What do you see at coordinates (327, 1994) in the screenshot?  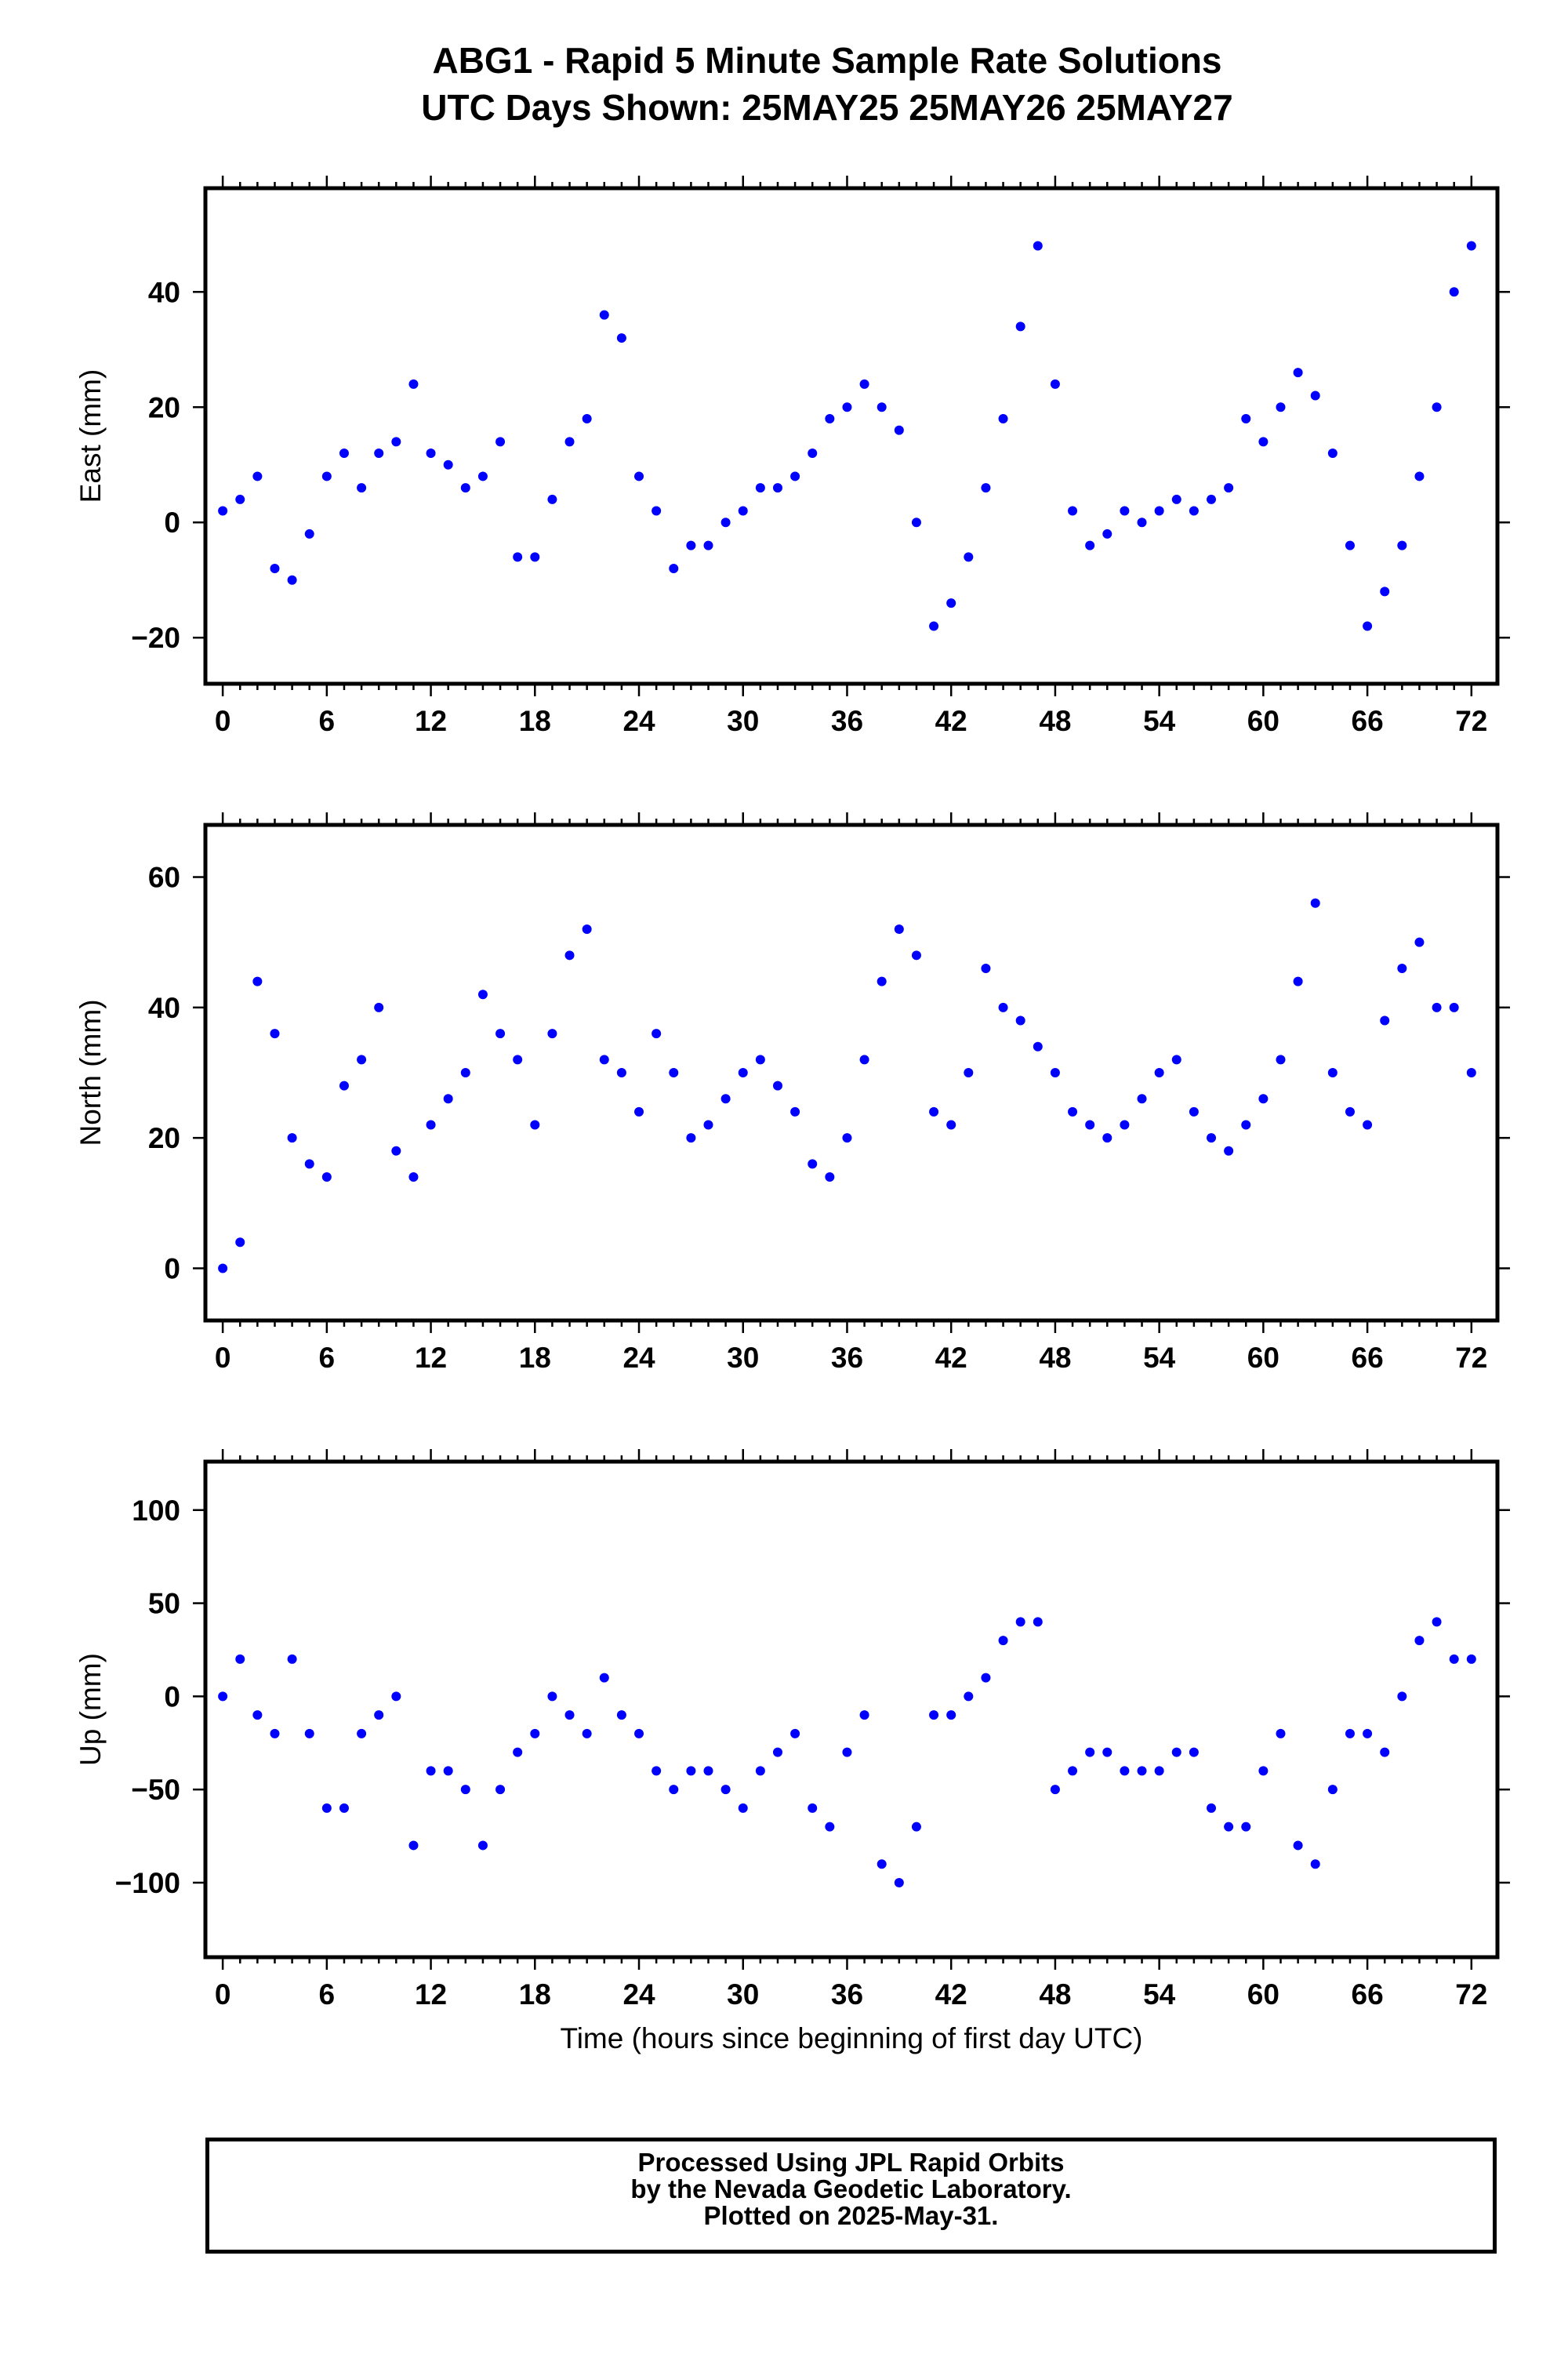 I see `x-tick-label: 6` at bounding box center [327, 1994].